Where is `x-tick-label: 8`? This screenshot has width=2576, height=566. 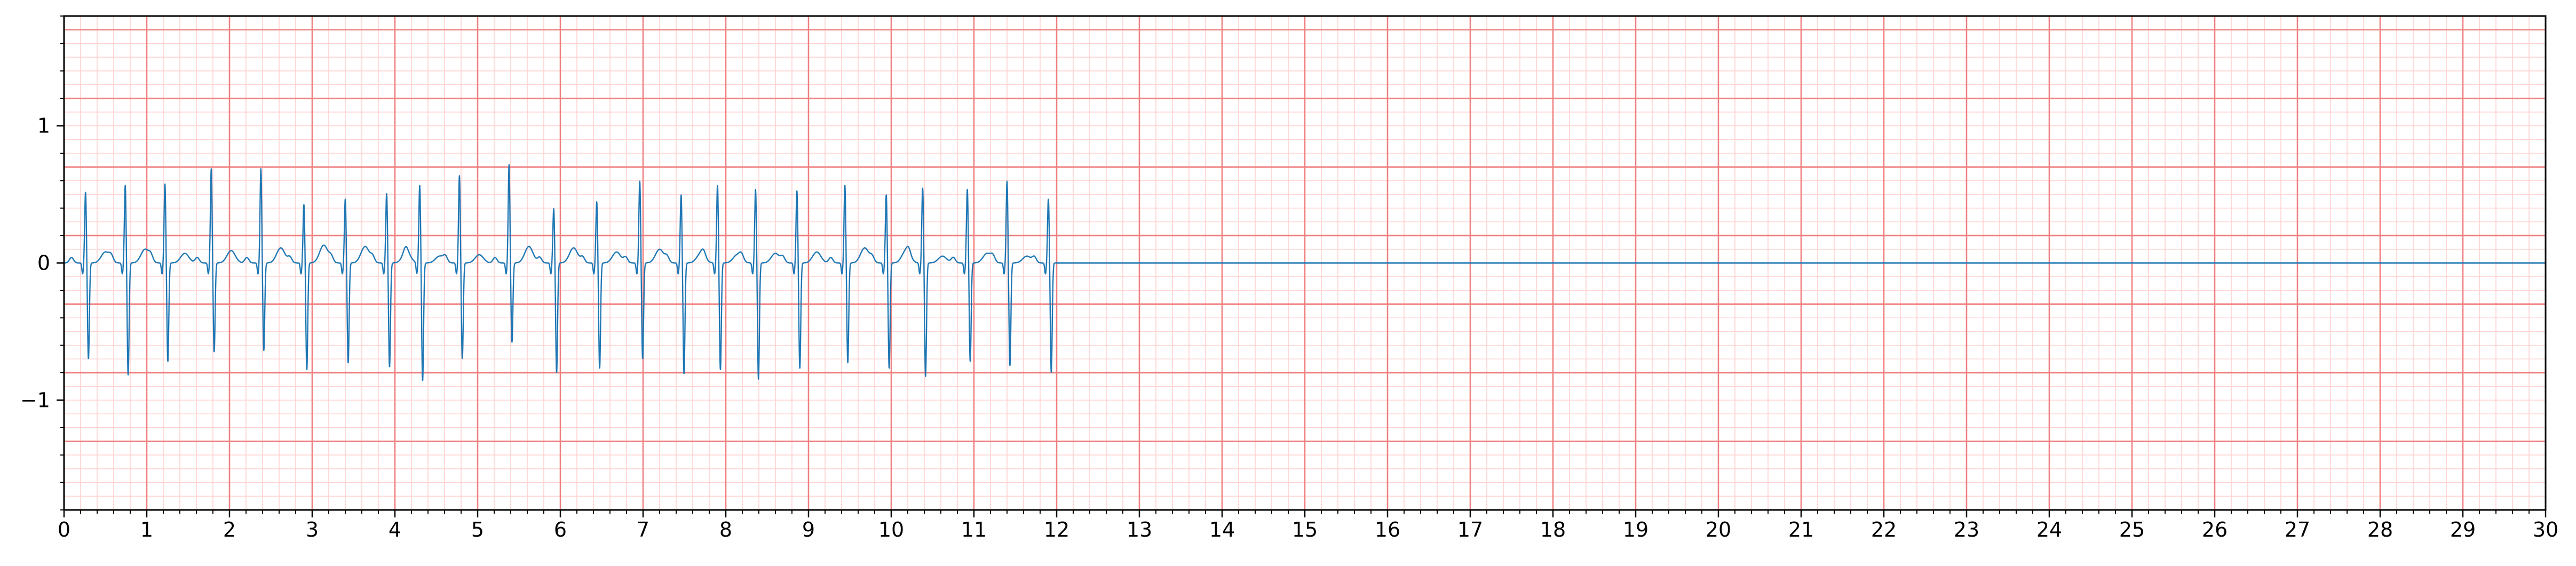
x-tick-label: 8 is located at coordinates (725, 529).